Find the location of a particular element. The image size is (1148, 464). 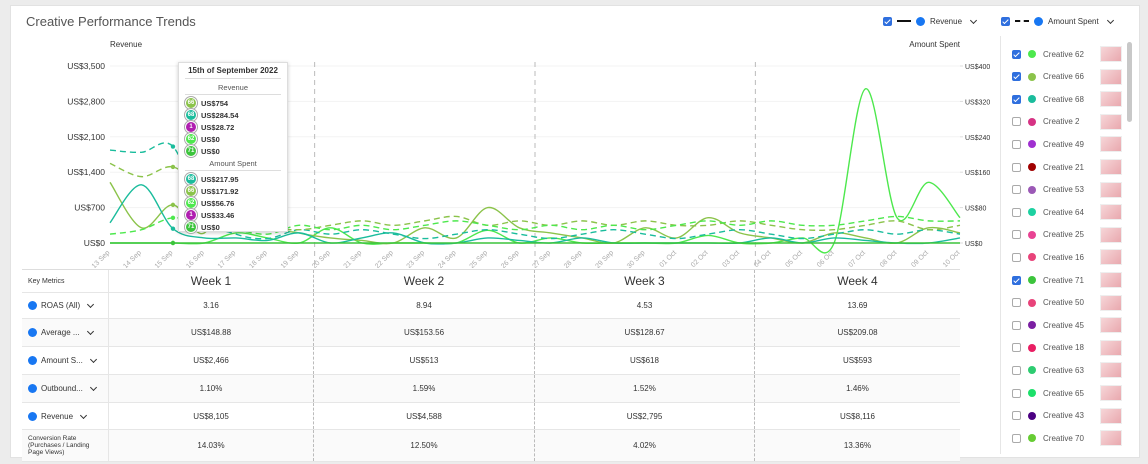

x-tick-label: 22 Sep is located at coordinates (384, 258).